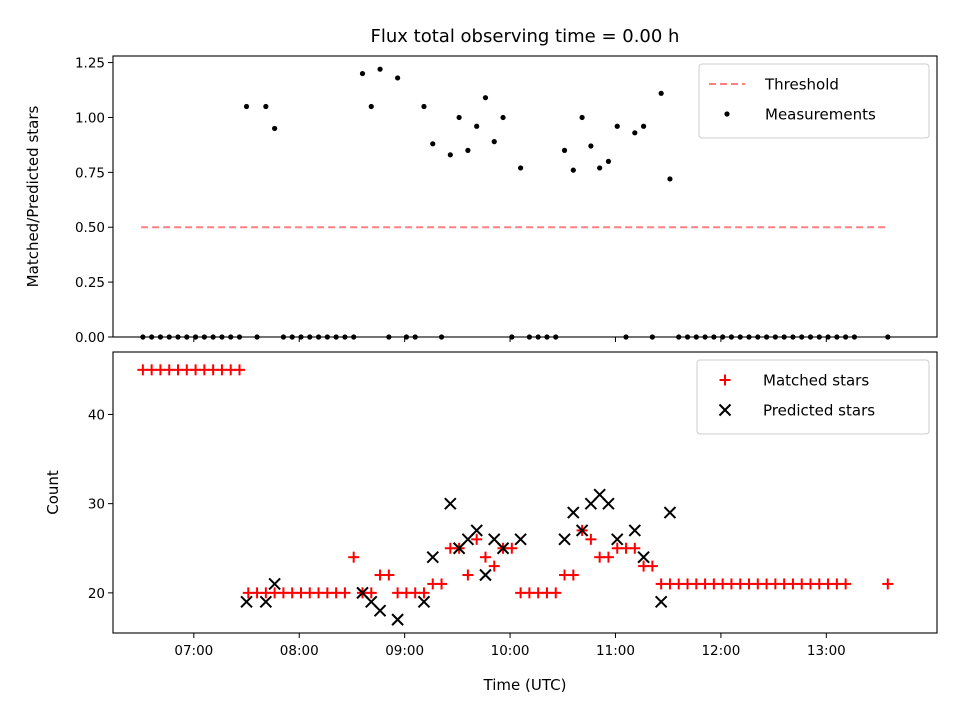 The image size is (960, 720). I want to click on x-tick-label: 10:00, so click(510, 651).